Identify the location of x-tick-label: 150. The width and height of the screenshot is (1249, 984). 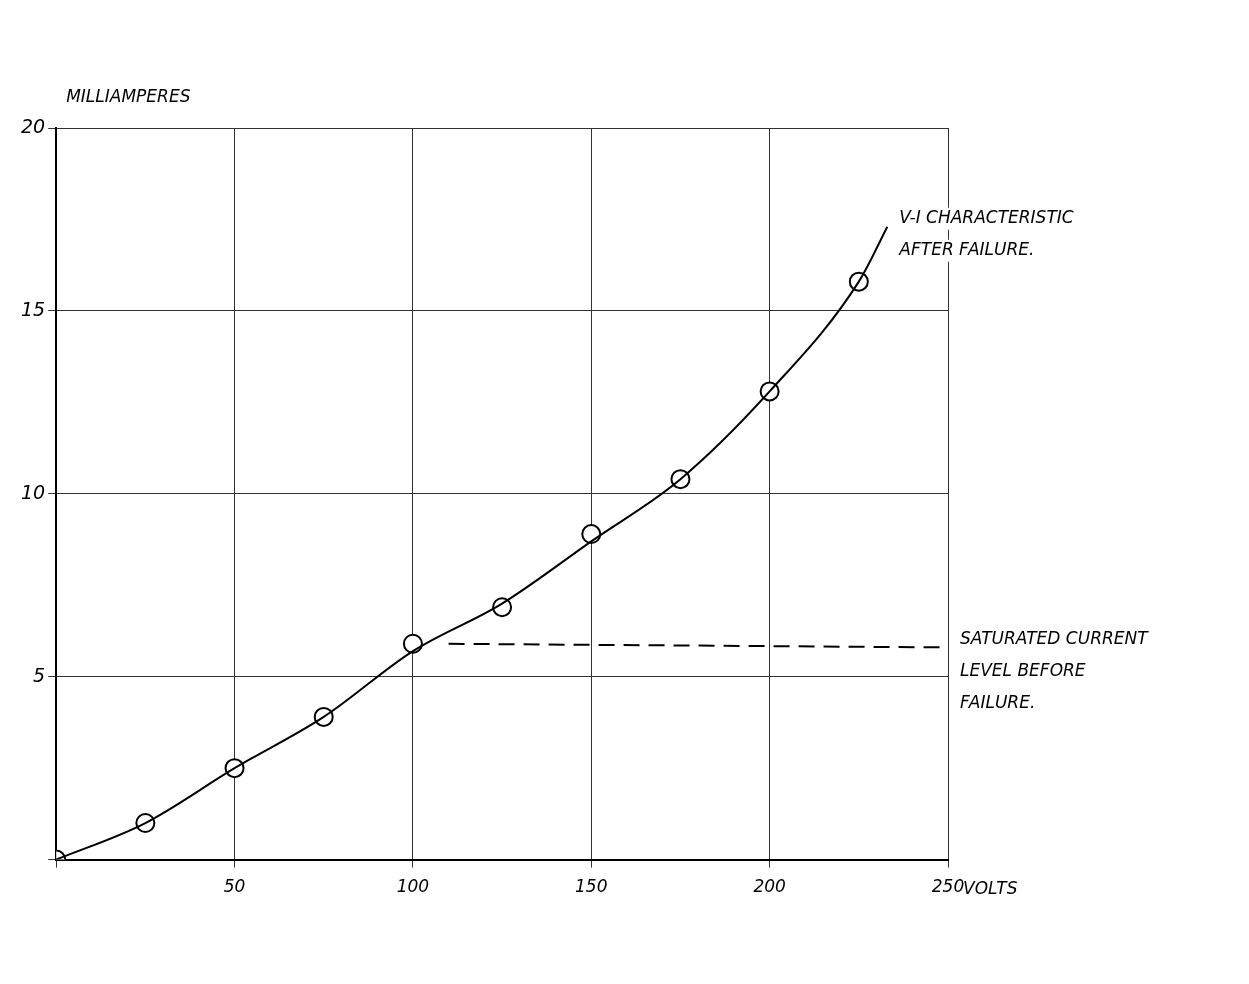
(591, 886).